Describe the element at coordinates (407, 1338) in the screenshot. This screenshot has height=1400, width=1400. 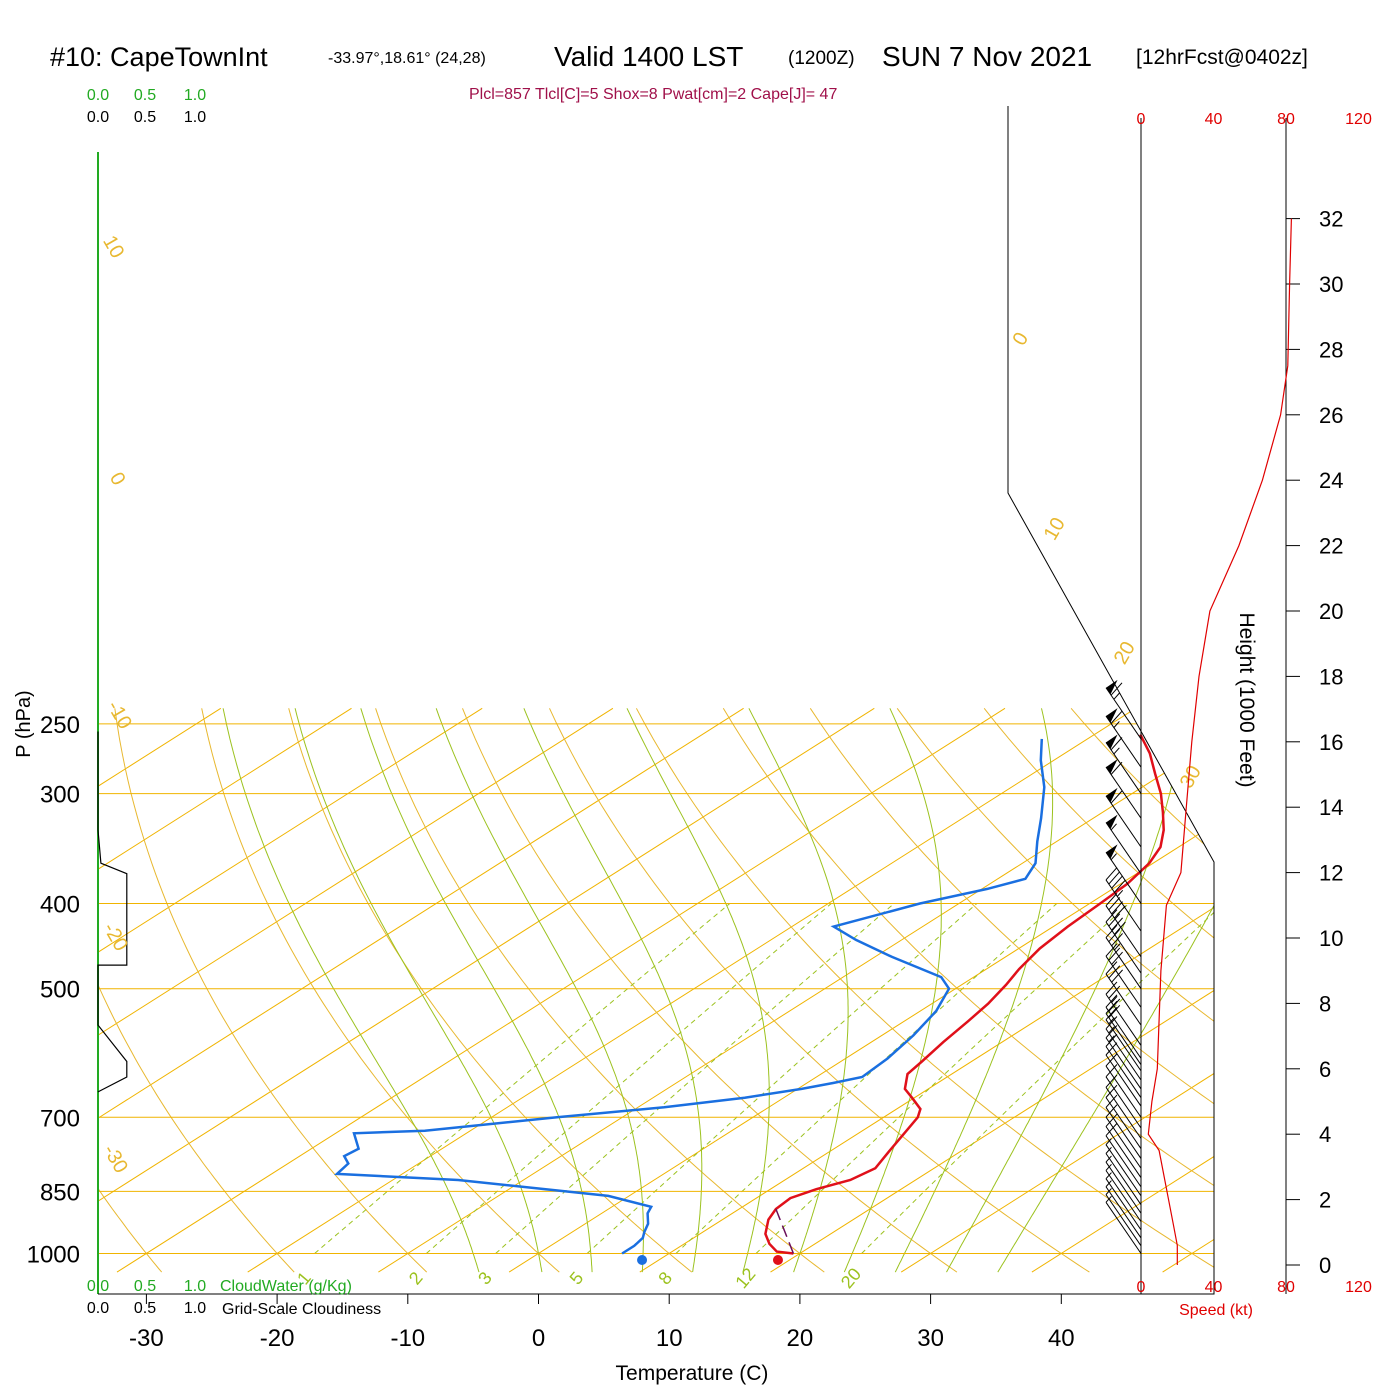
I see `x-tick-label: -10` at that location.